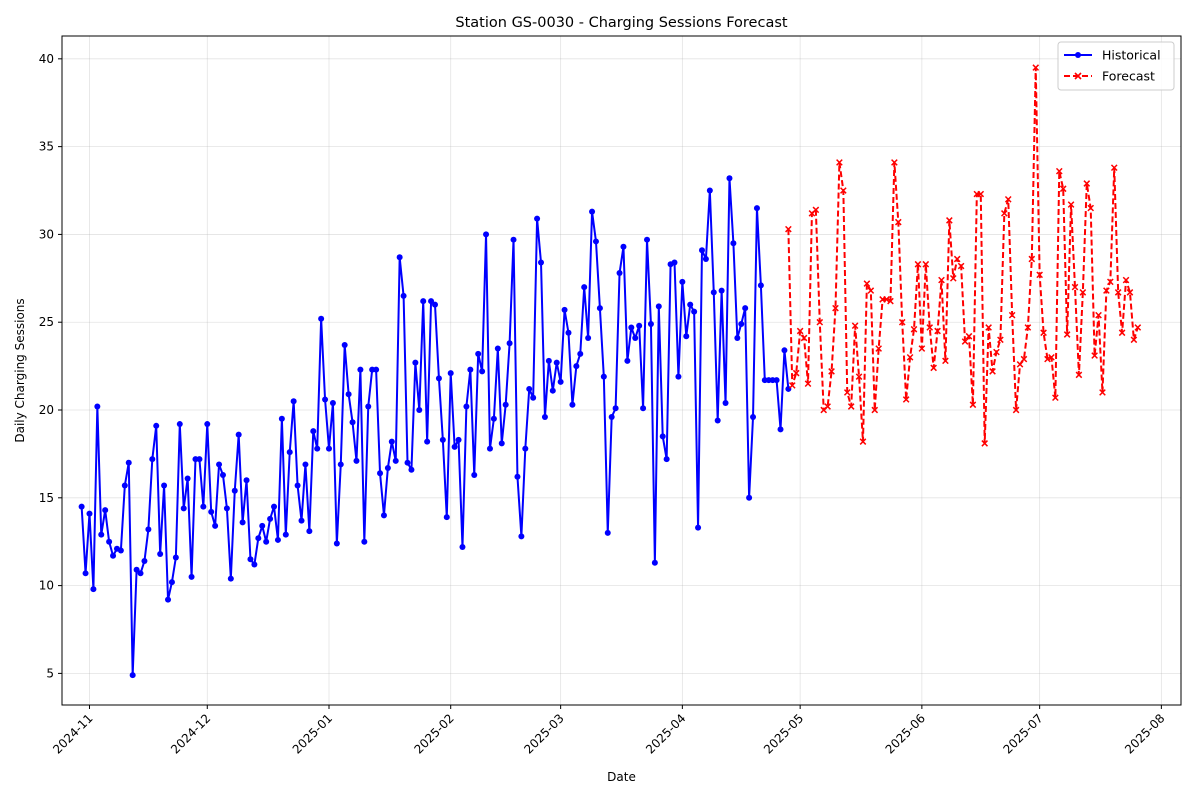 Image resolution: width=1200 pixels, height=800 pixels. What do you see at coordinates (1078, 76) in the screenshot?
I see `legend-forecast-marker` at bounding box center [1078, 76].